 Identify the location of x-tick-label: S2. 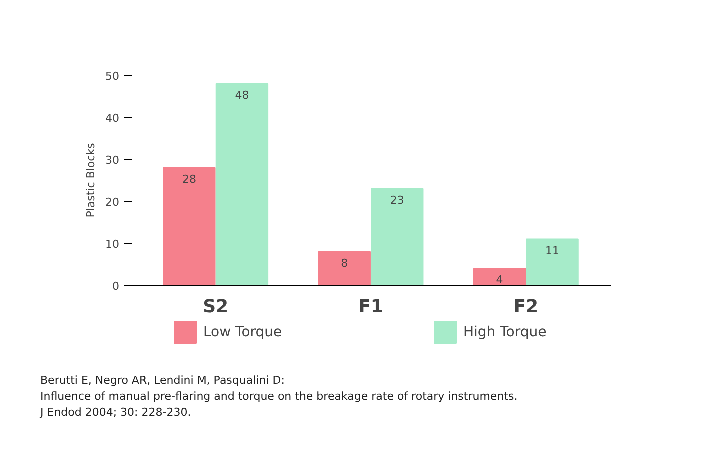
(216, 307).